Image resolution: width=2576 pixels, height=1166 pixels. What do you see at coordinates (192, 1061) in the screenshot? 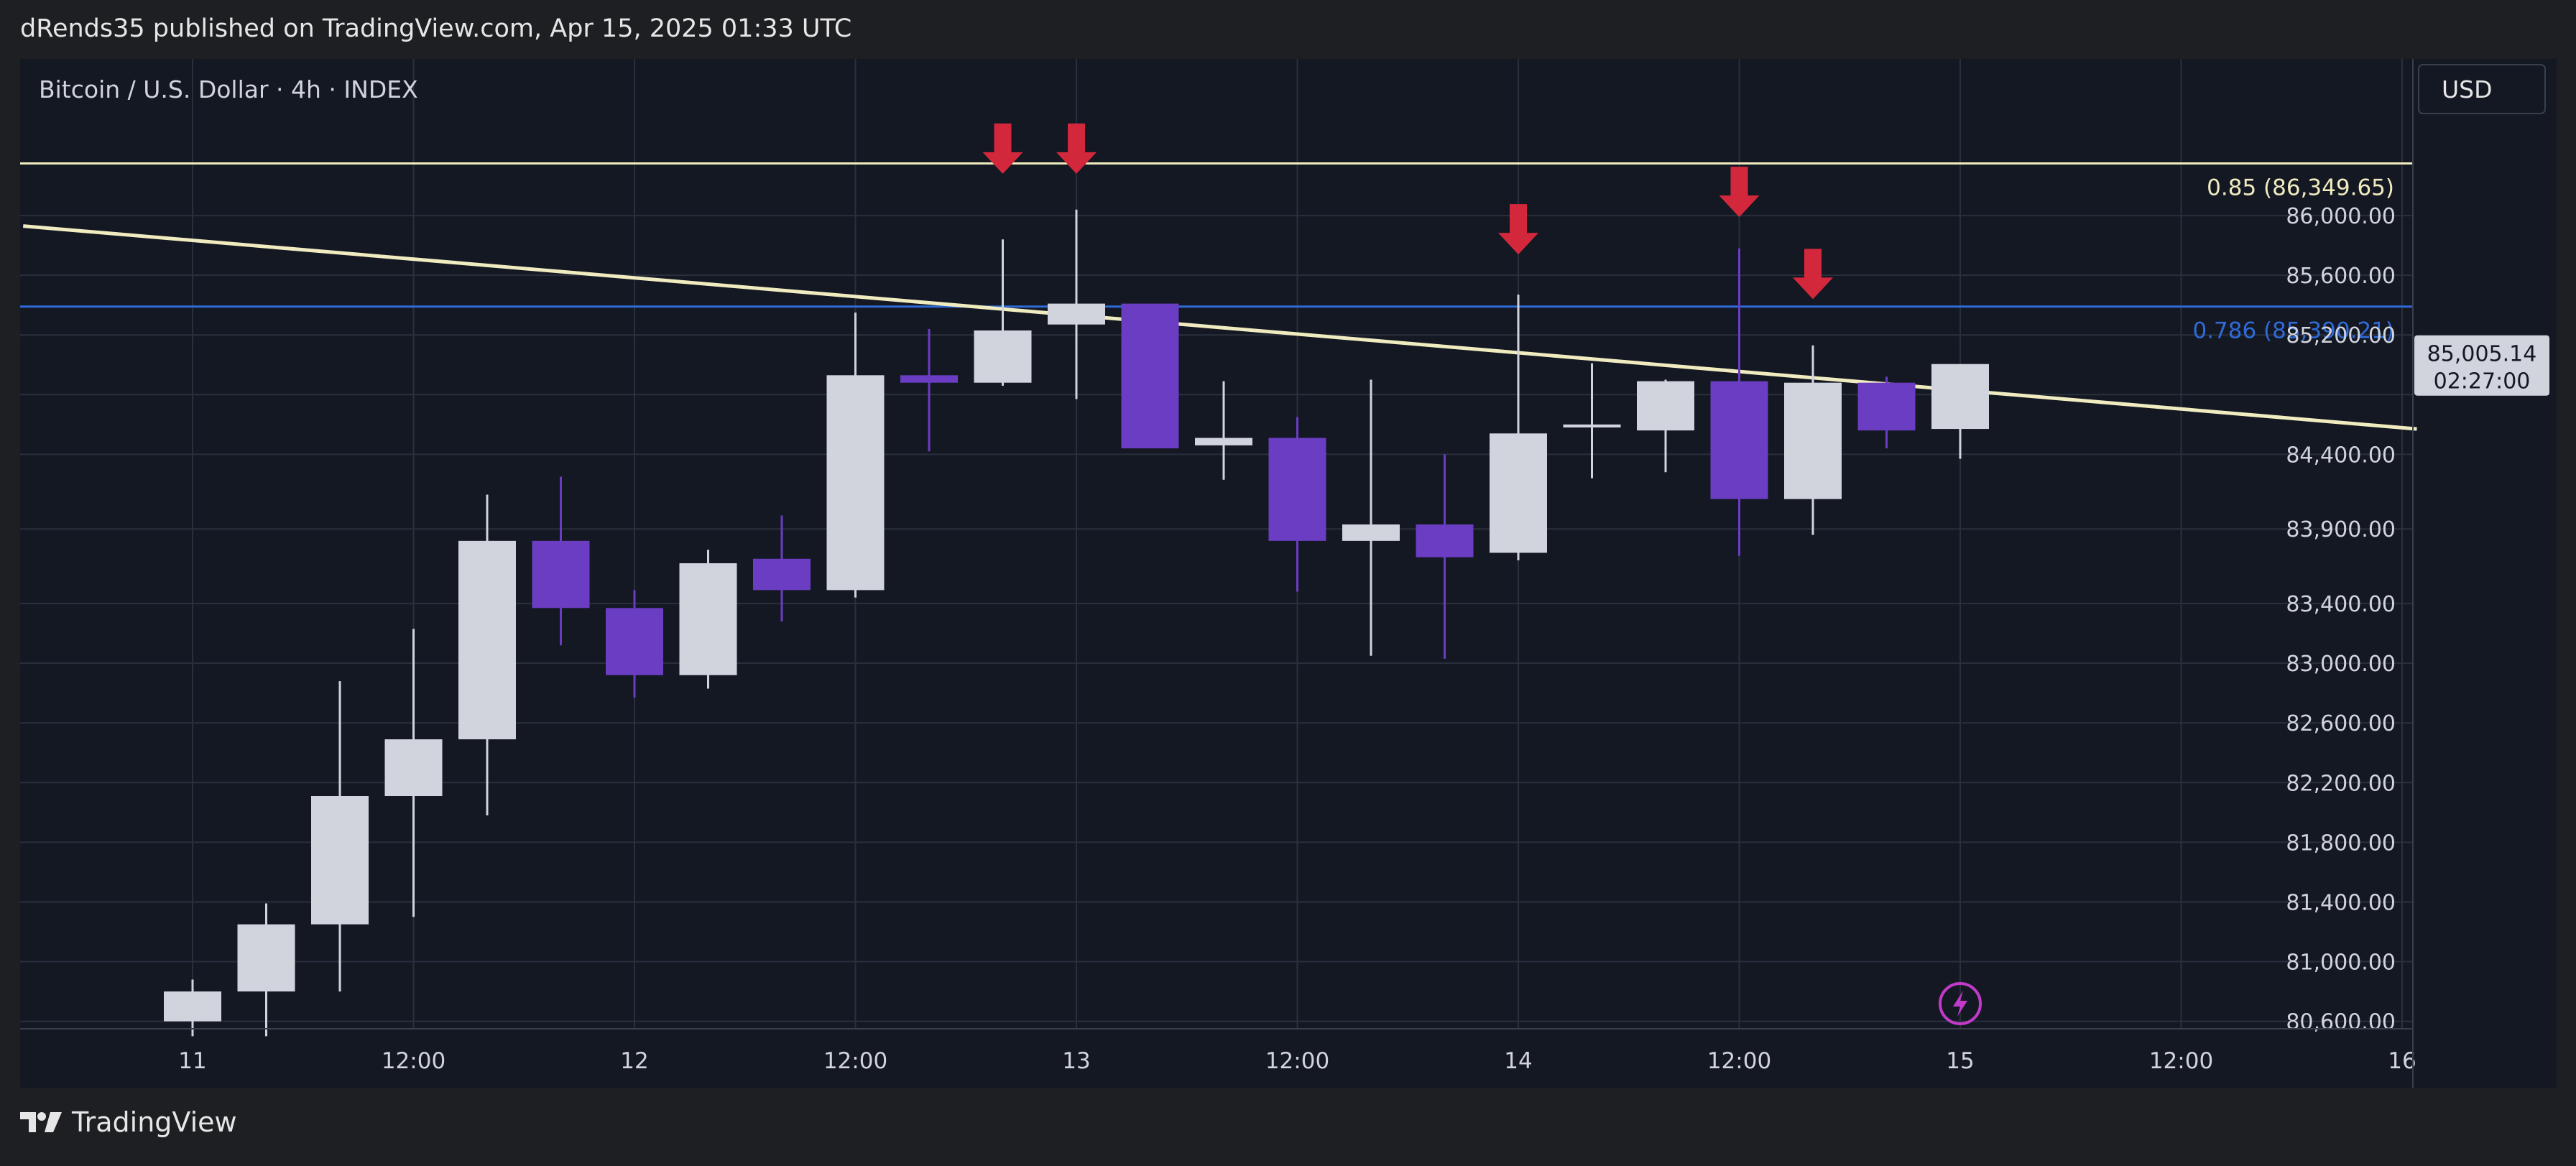
I see `x-tick-label: 11` at bounding box center [192, 1061].